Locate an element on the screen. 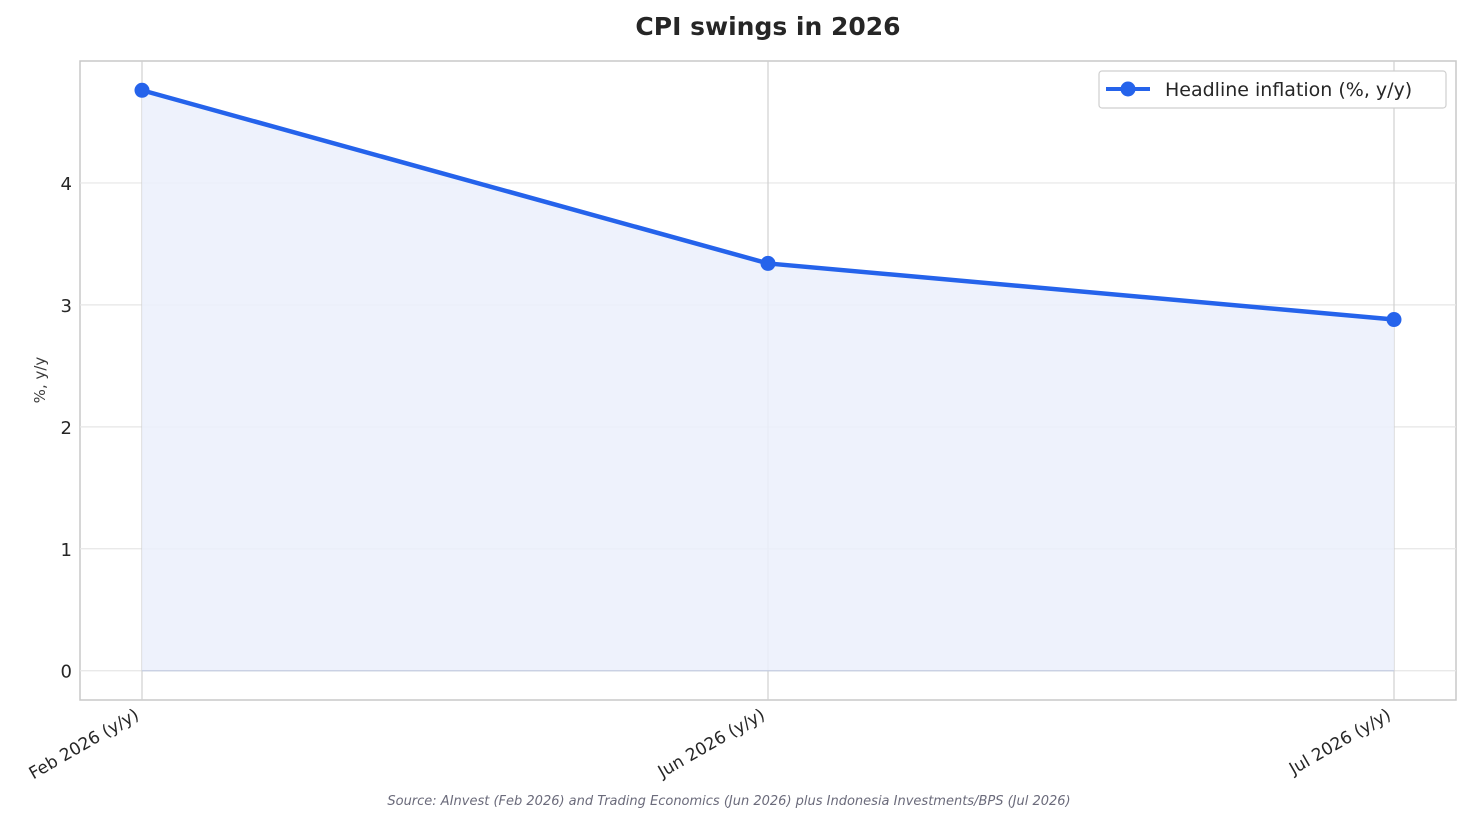 The width and height of the screenshot is (1471, 828). x-tick-label: Jun 2026 (y/y) is located at coordinates (711, 744).